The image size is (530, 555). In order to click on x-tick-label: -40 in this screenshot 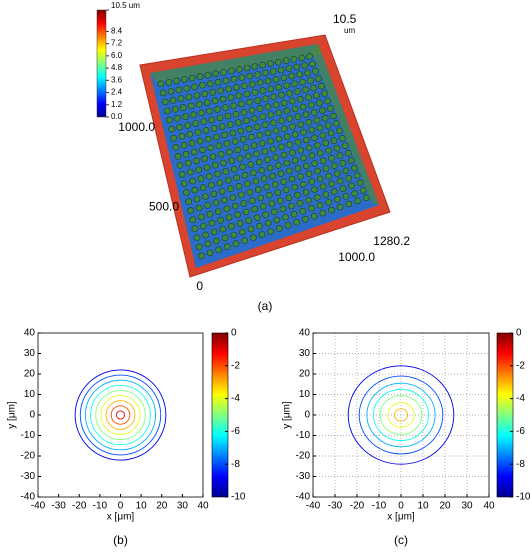, I will do `click(38, 506)`.